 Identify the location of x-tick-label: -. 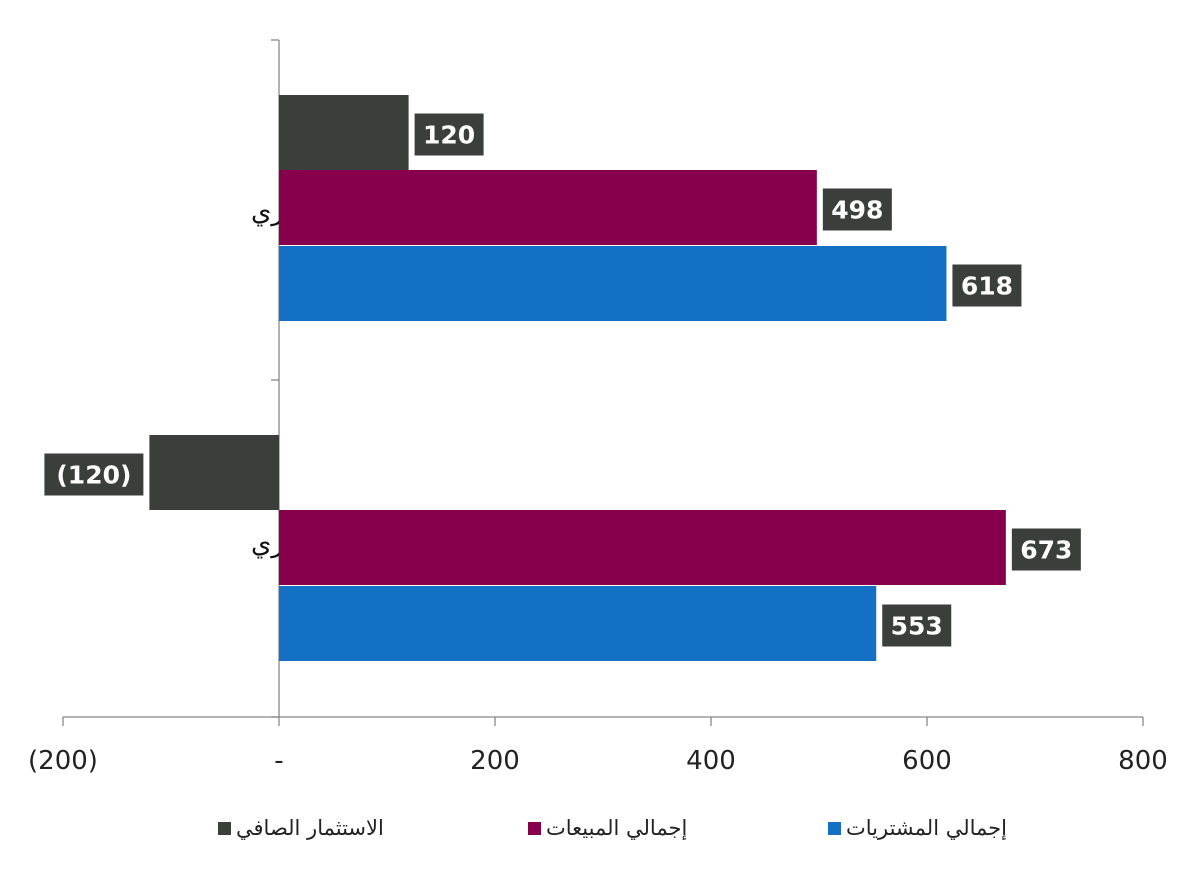
(278, 761).